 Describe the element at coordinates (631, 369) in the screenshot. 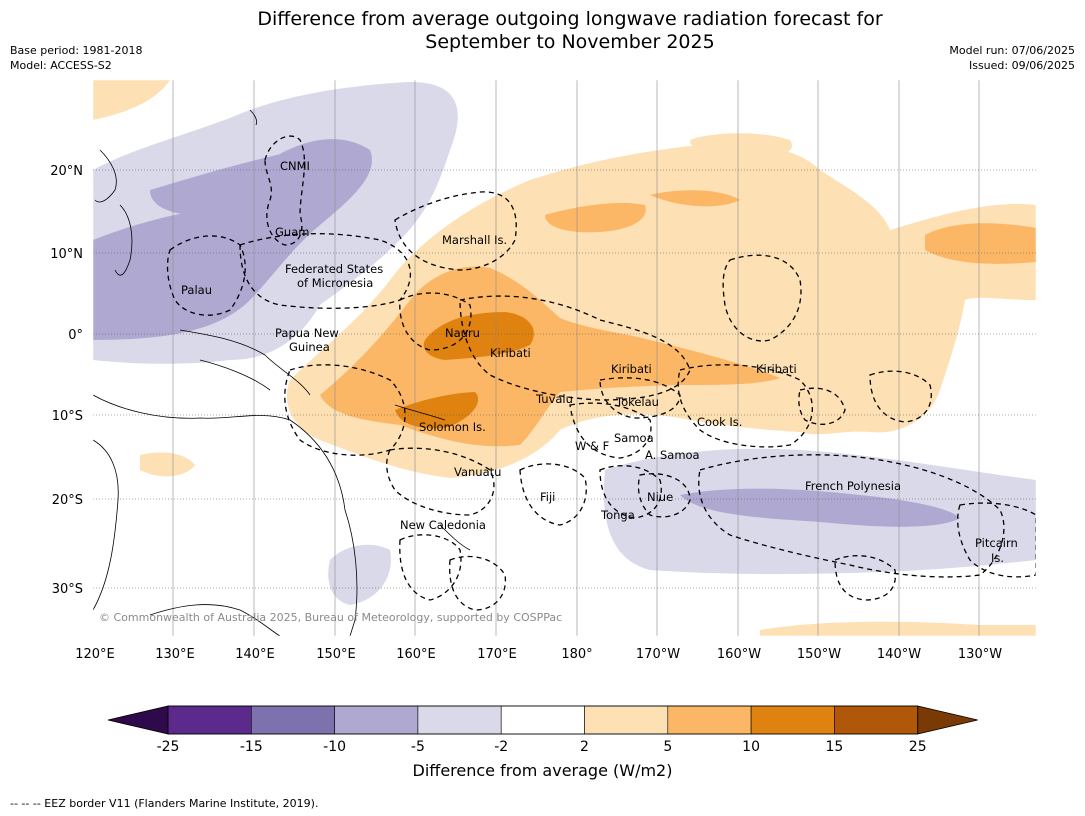

I see `label-kiribati-central: Kiribati` at that location.